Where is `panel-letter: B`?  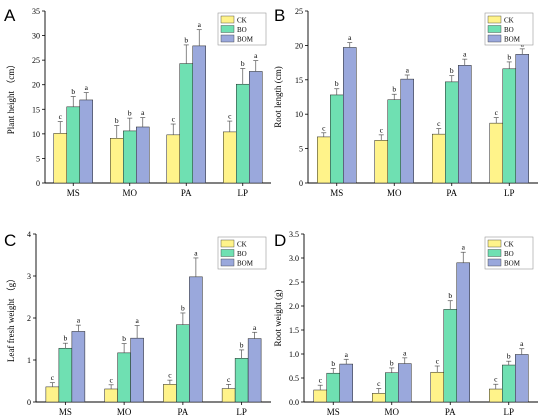
panel-letter: B is located at coordinates (279, 15).